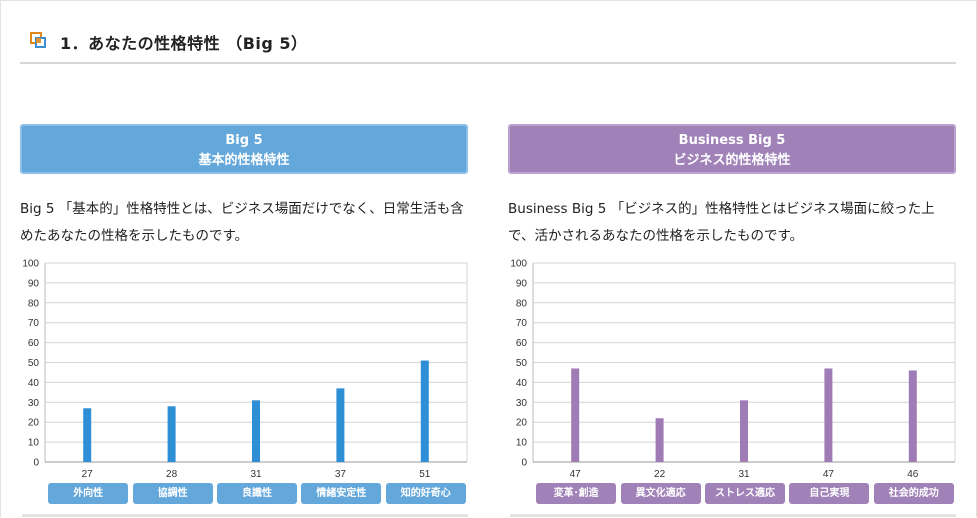  Describe the element at coordinates (829, 493) in the screenshot. I see `category-label: 自己実現` at that location.